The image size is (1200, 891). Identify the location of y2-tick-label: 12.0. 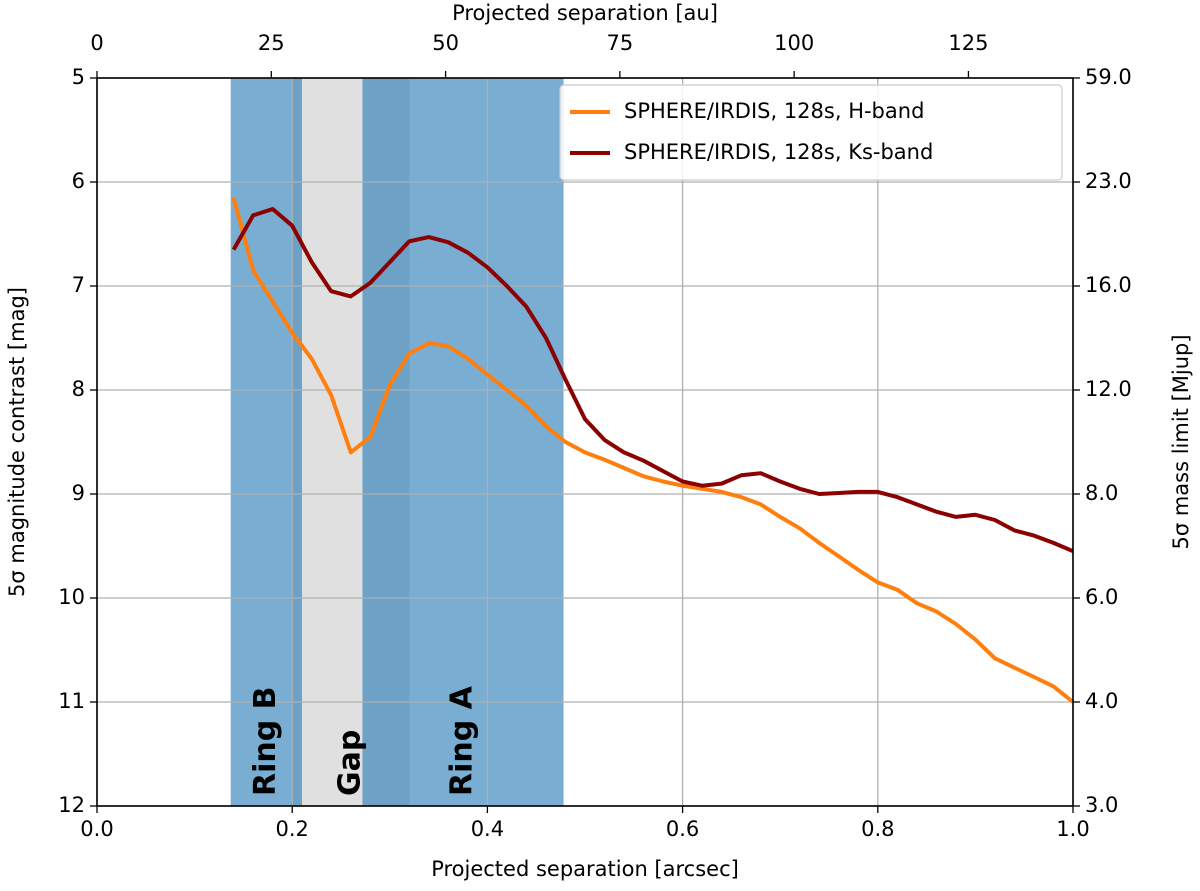
(1108, 389).